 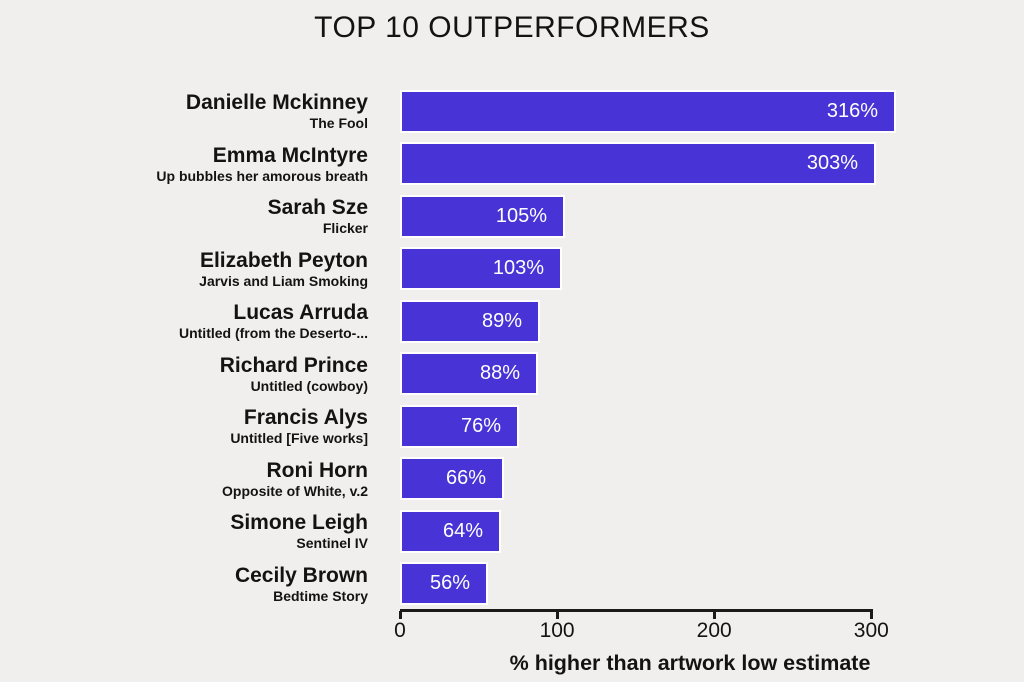 What do you see at coordinates (290, 155) in the screenshot?
I see `artist-name: Emma McIntyre` at bounding box center [290, 155].